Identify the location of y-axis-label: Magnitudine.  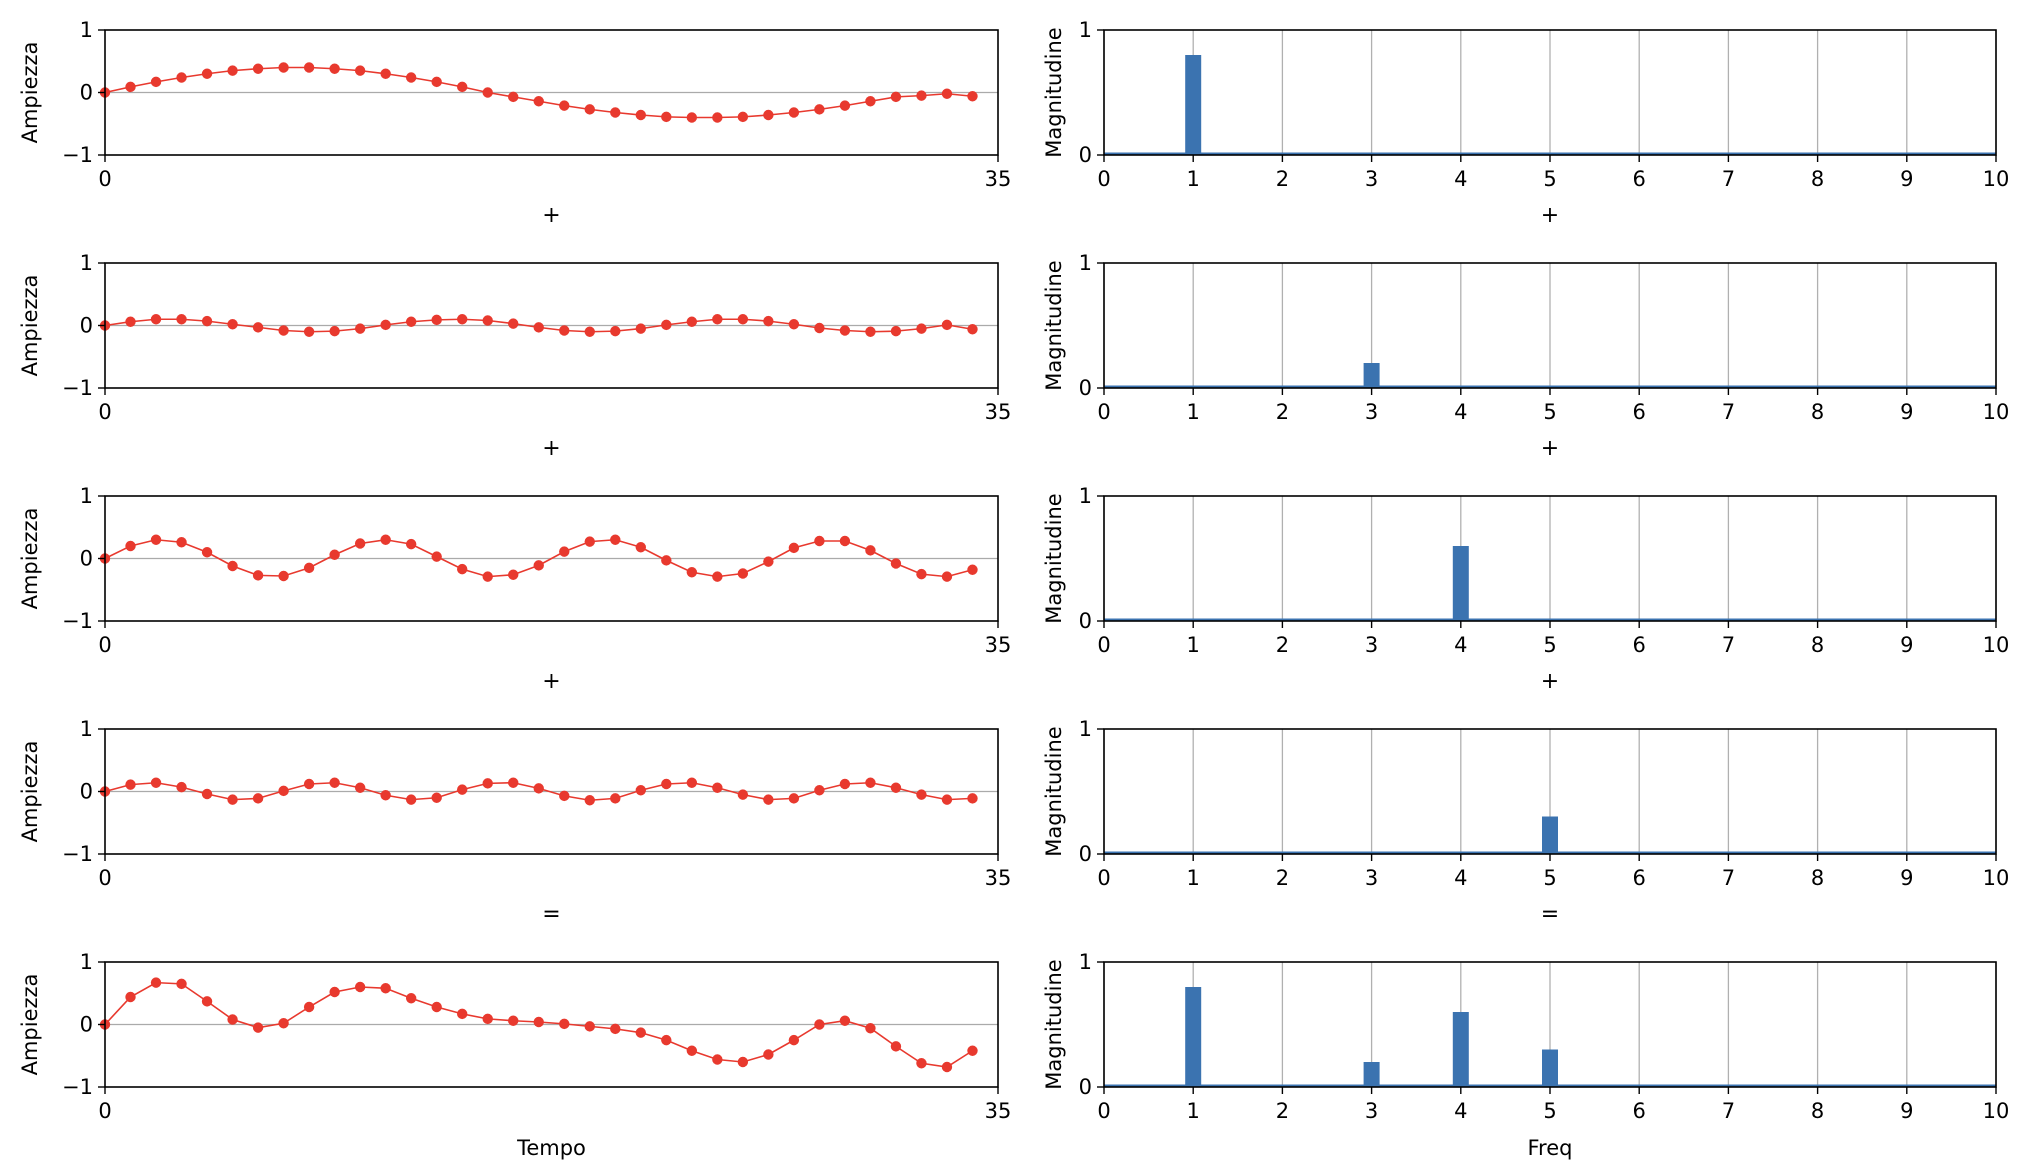
(1054, 1024).